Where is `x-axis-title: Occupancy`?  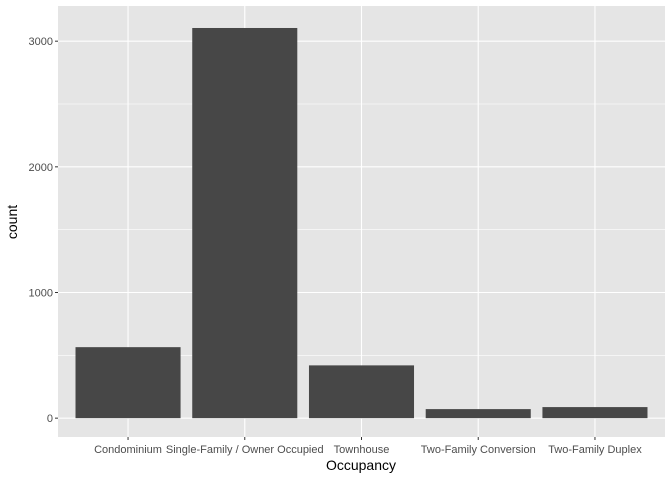
x-axis-title: Occupancy is located at coordinates (361, 465).